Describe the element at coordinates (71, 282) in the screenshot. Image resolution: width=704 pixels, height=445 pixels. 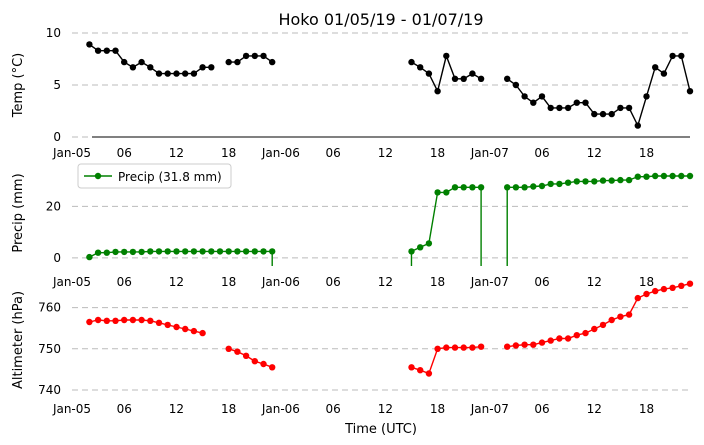
I see `precip-x-tick-label: Jan-05` at that location.